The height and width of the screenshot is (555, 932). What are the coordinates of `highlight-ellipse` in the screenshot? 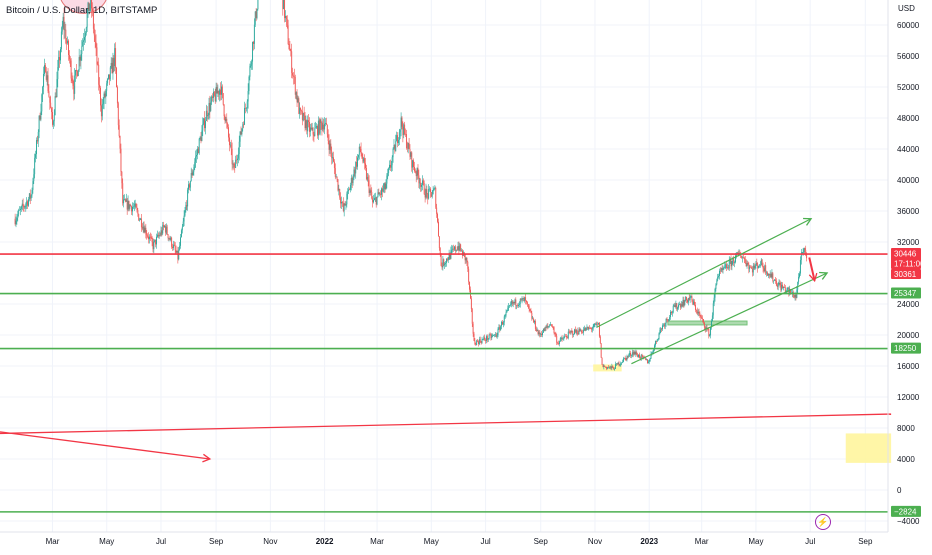 It's located at (83, 7).